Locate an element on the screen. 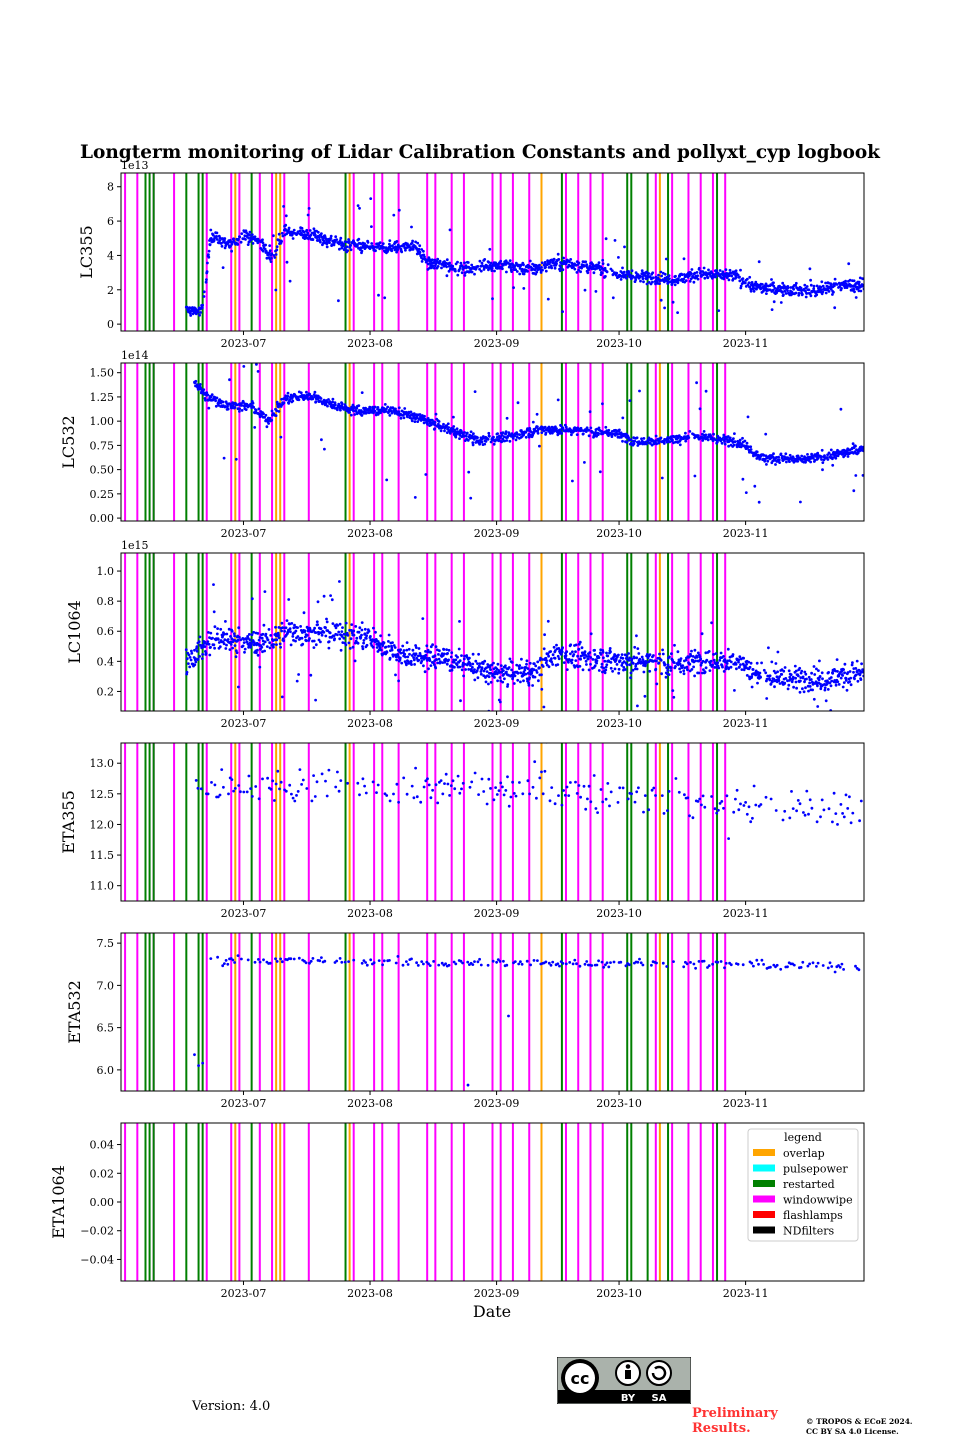  logbook-event-lines is located at coordinates (425, 822).